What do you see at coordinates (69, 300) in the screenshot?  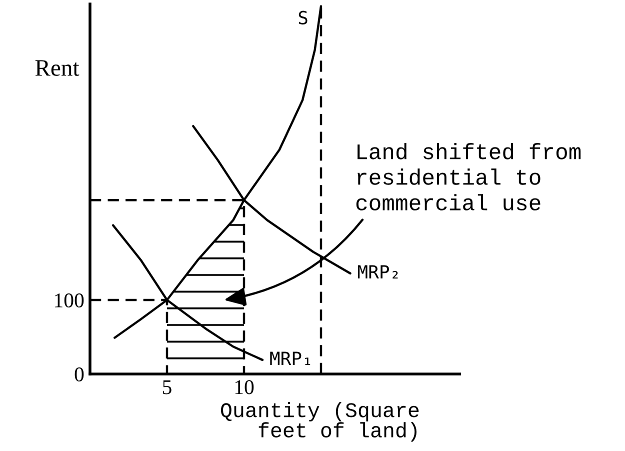 I see `y-tick-label: 100` at bounding box center [69, 300].